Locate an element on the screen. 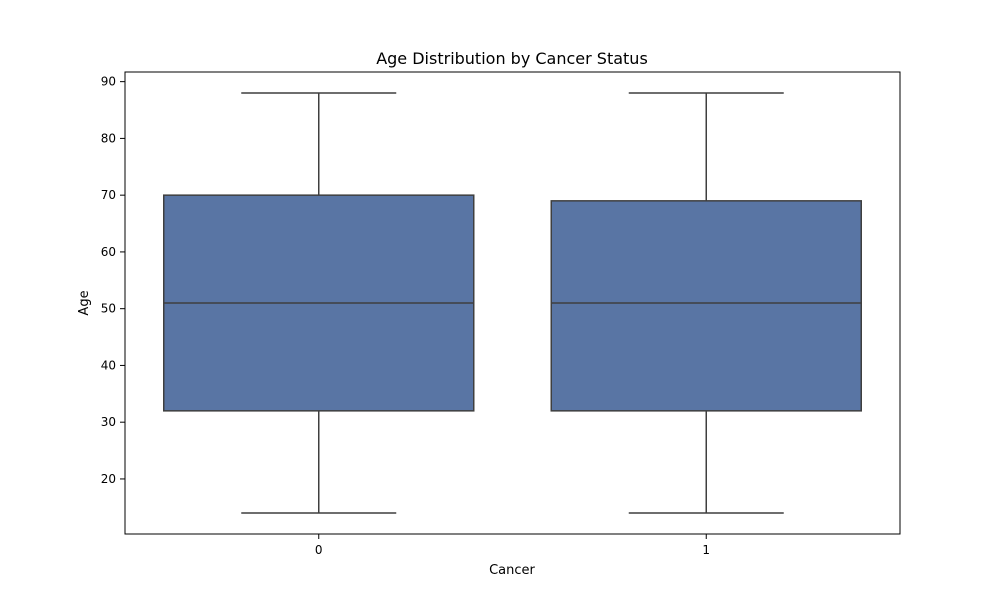 The image size is (1000, 604). y-tick-label-80: 80 is located at coordinates (108, 138).